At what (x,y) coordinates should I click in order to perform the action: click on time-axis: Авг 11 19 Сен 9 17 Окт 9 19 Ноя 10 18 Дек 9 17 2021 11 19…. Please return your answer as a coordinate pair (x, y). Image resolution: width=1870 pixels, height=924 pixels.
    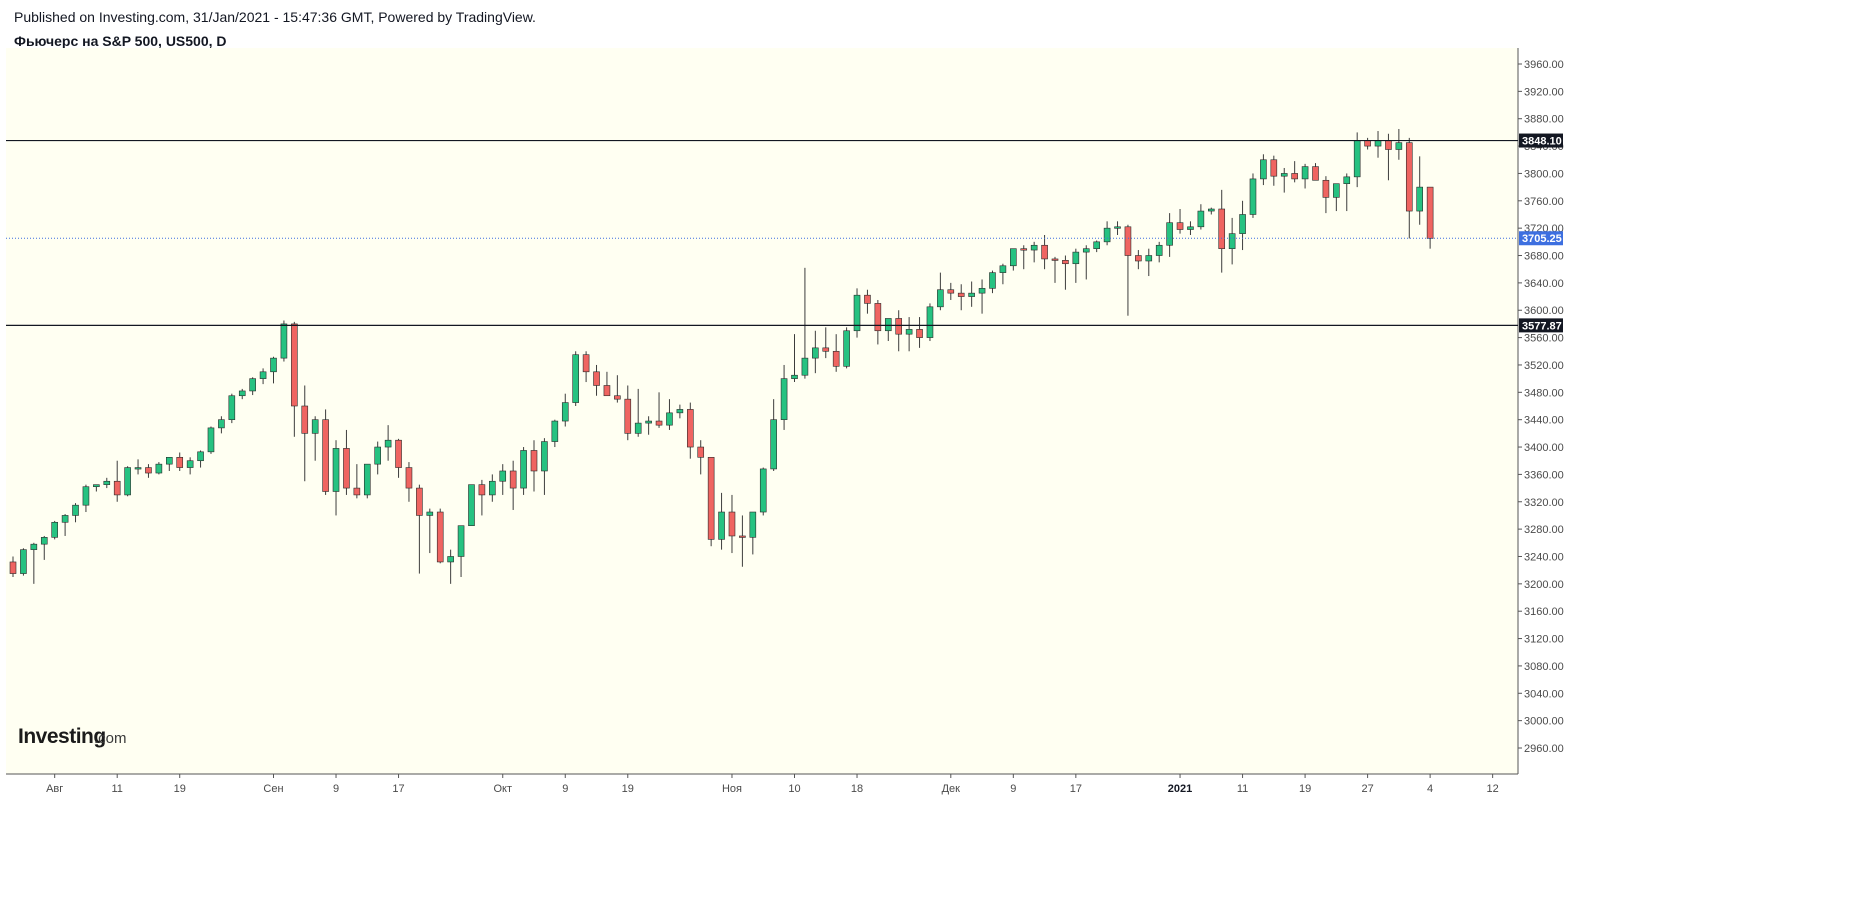
    Looking at the image, I should click on (762, 784).